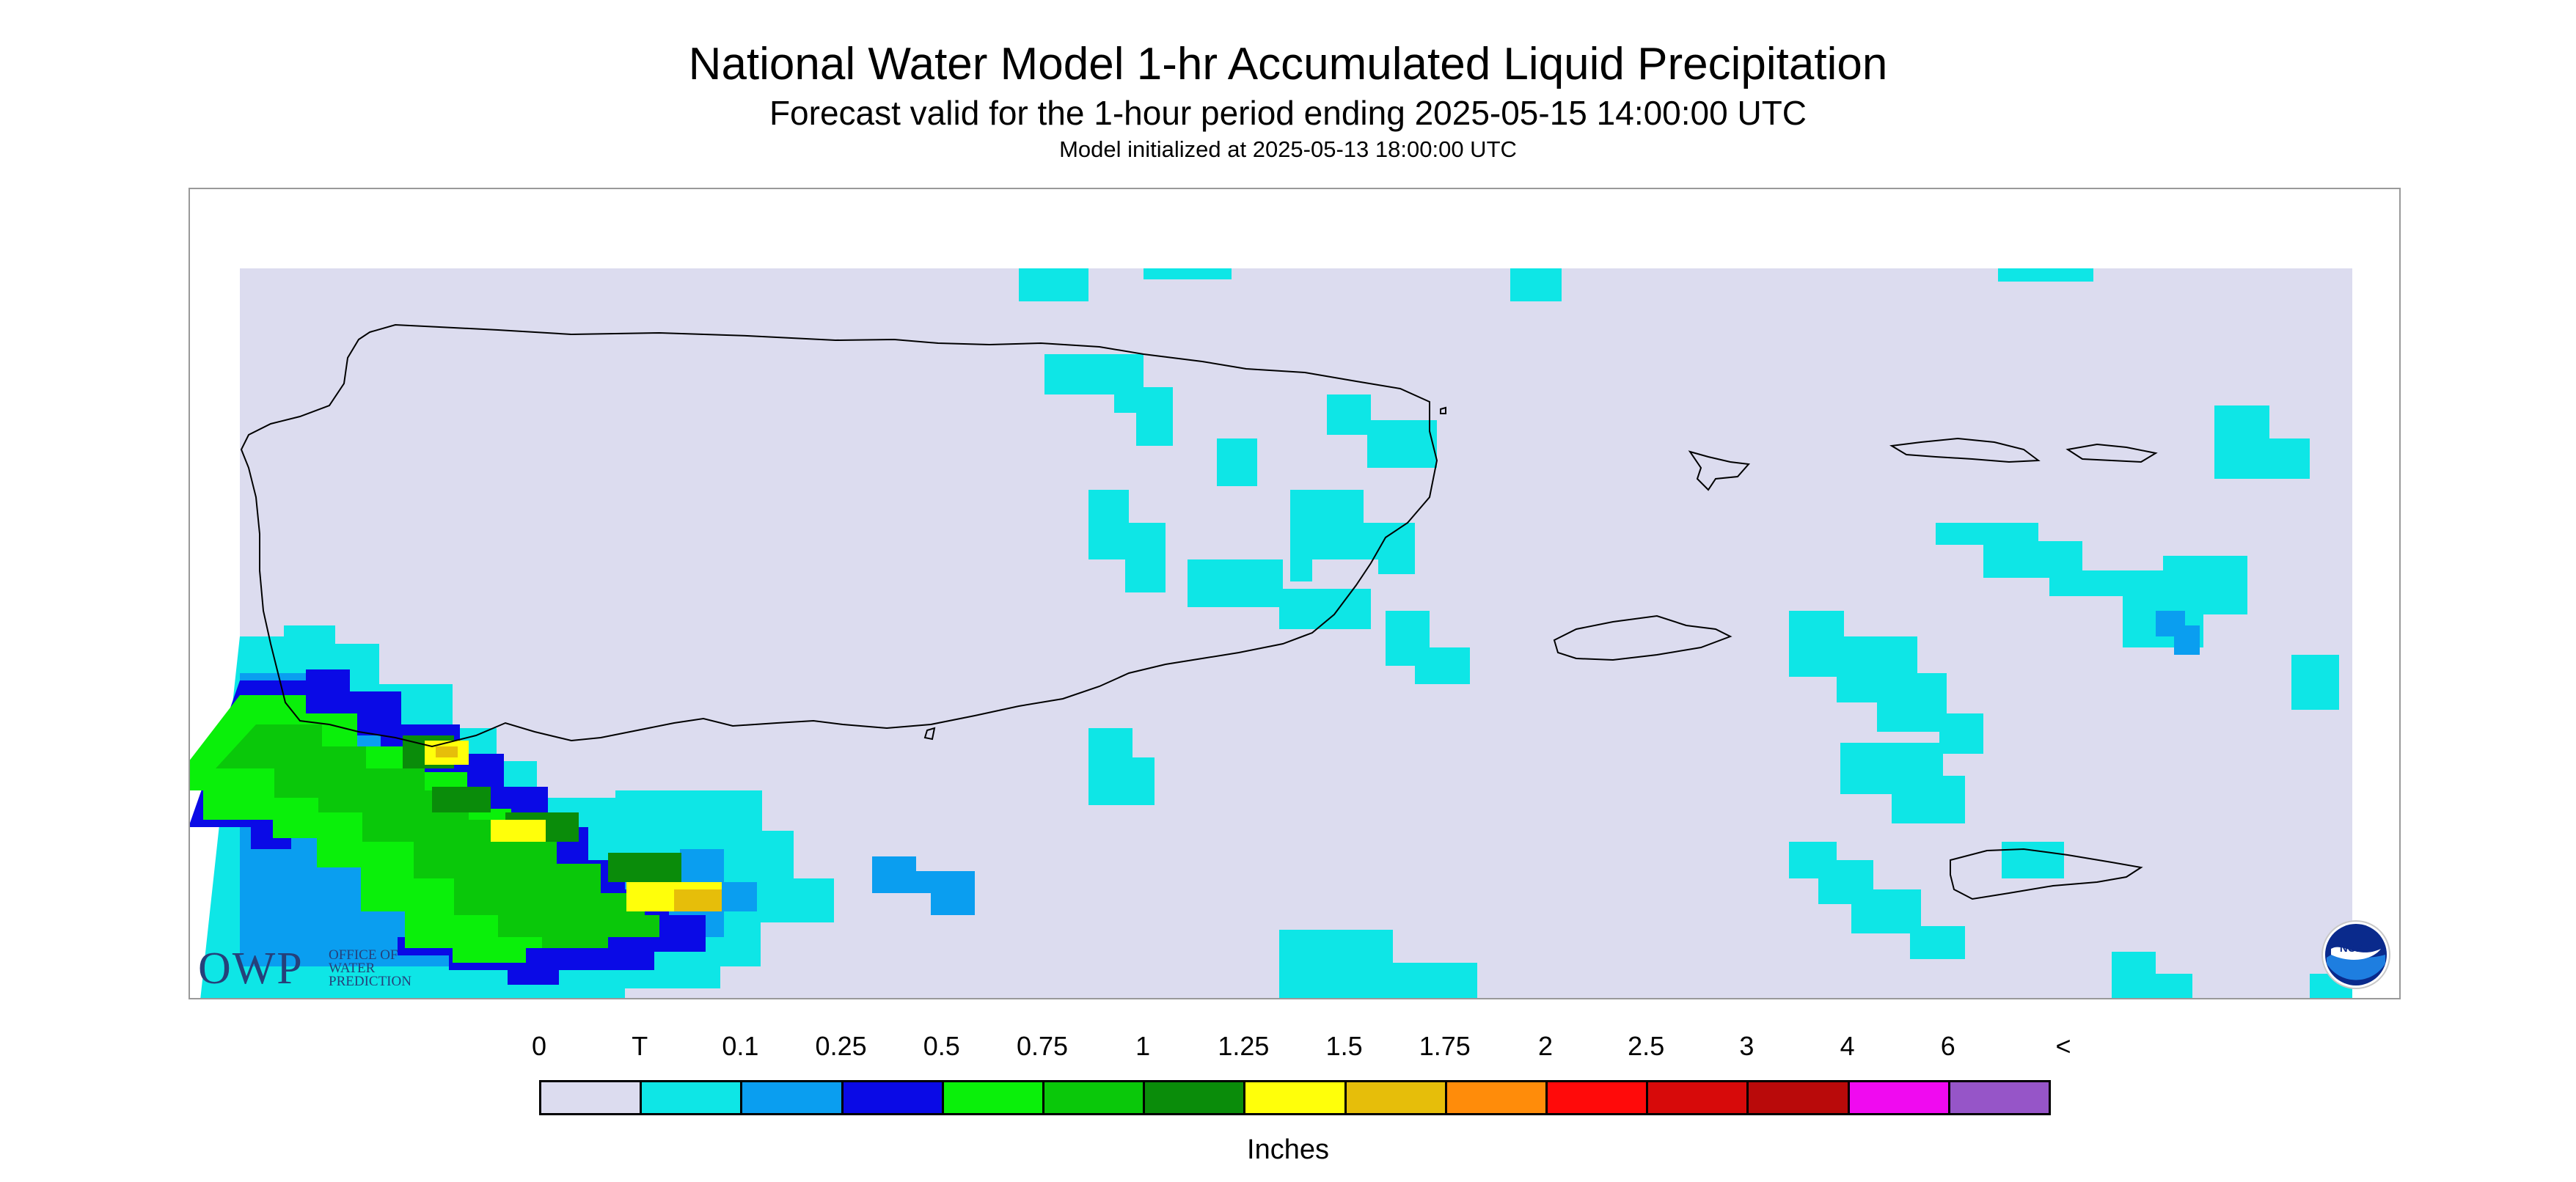  I want to click on legend-tick-label: 1.25, so click(1244, 1046).